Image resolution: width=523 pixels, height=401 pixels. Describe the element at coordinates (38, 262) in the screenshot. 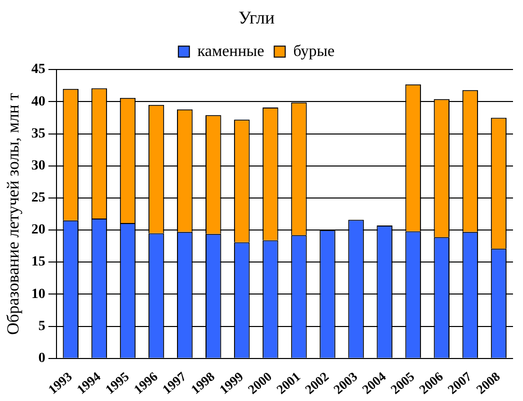

I see `y-tick-label: 15` at that location.